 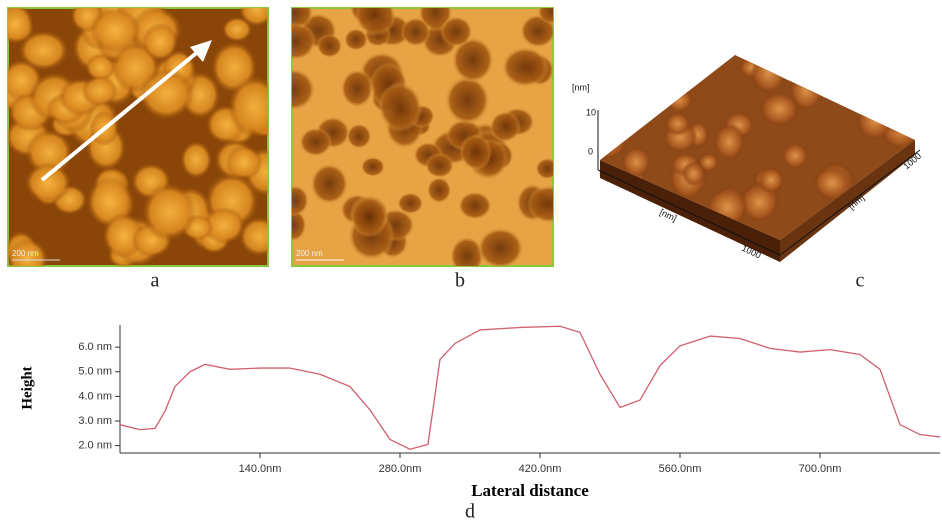 I want to click on z-unit: [nm], so click(x=581, y=87).